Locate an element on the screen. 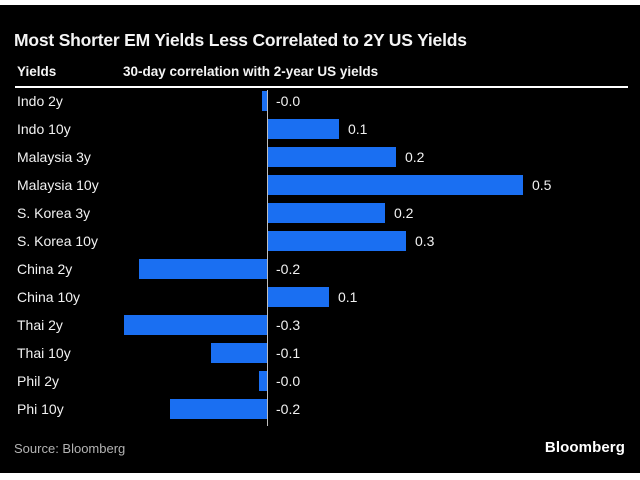 This screenshot has width=640, height=480. chart-row: Phi 10y -0.2 is located at coordinates (320, 412).